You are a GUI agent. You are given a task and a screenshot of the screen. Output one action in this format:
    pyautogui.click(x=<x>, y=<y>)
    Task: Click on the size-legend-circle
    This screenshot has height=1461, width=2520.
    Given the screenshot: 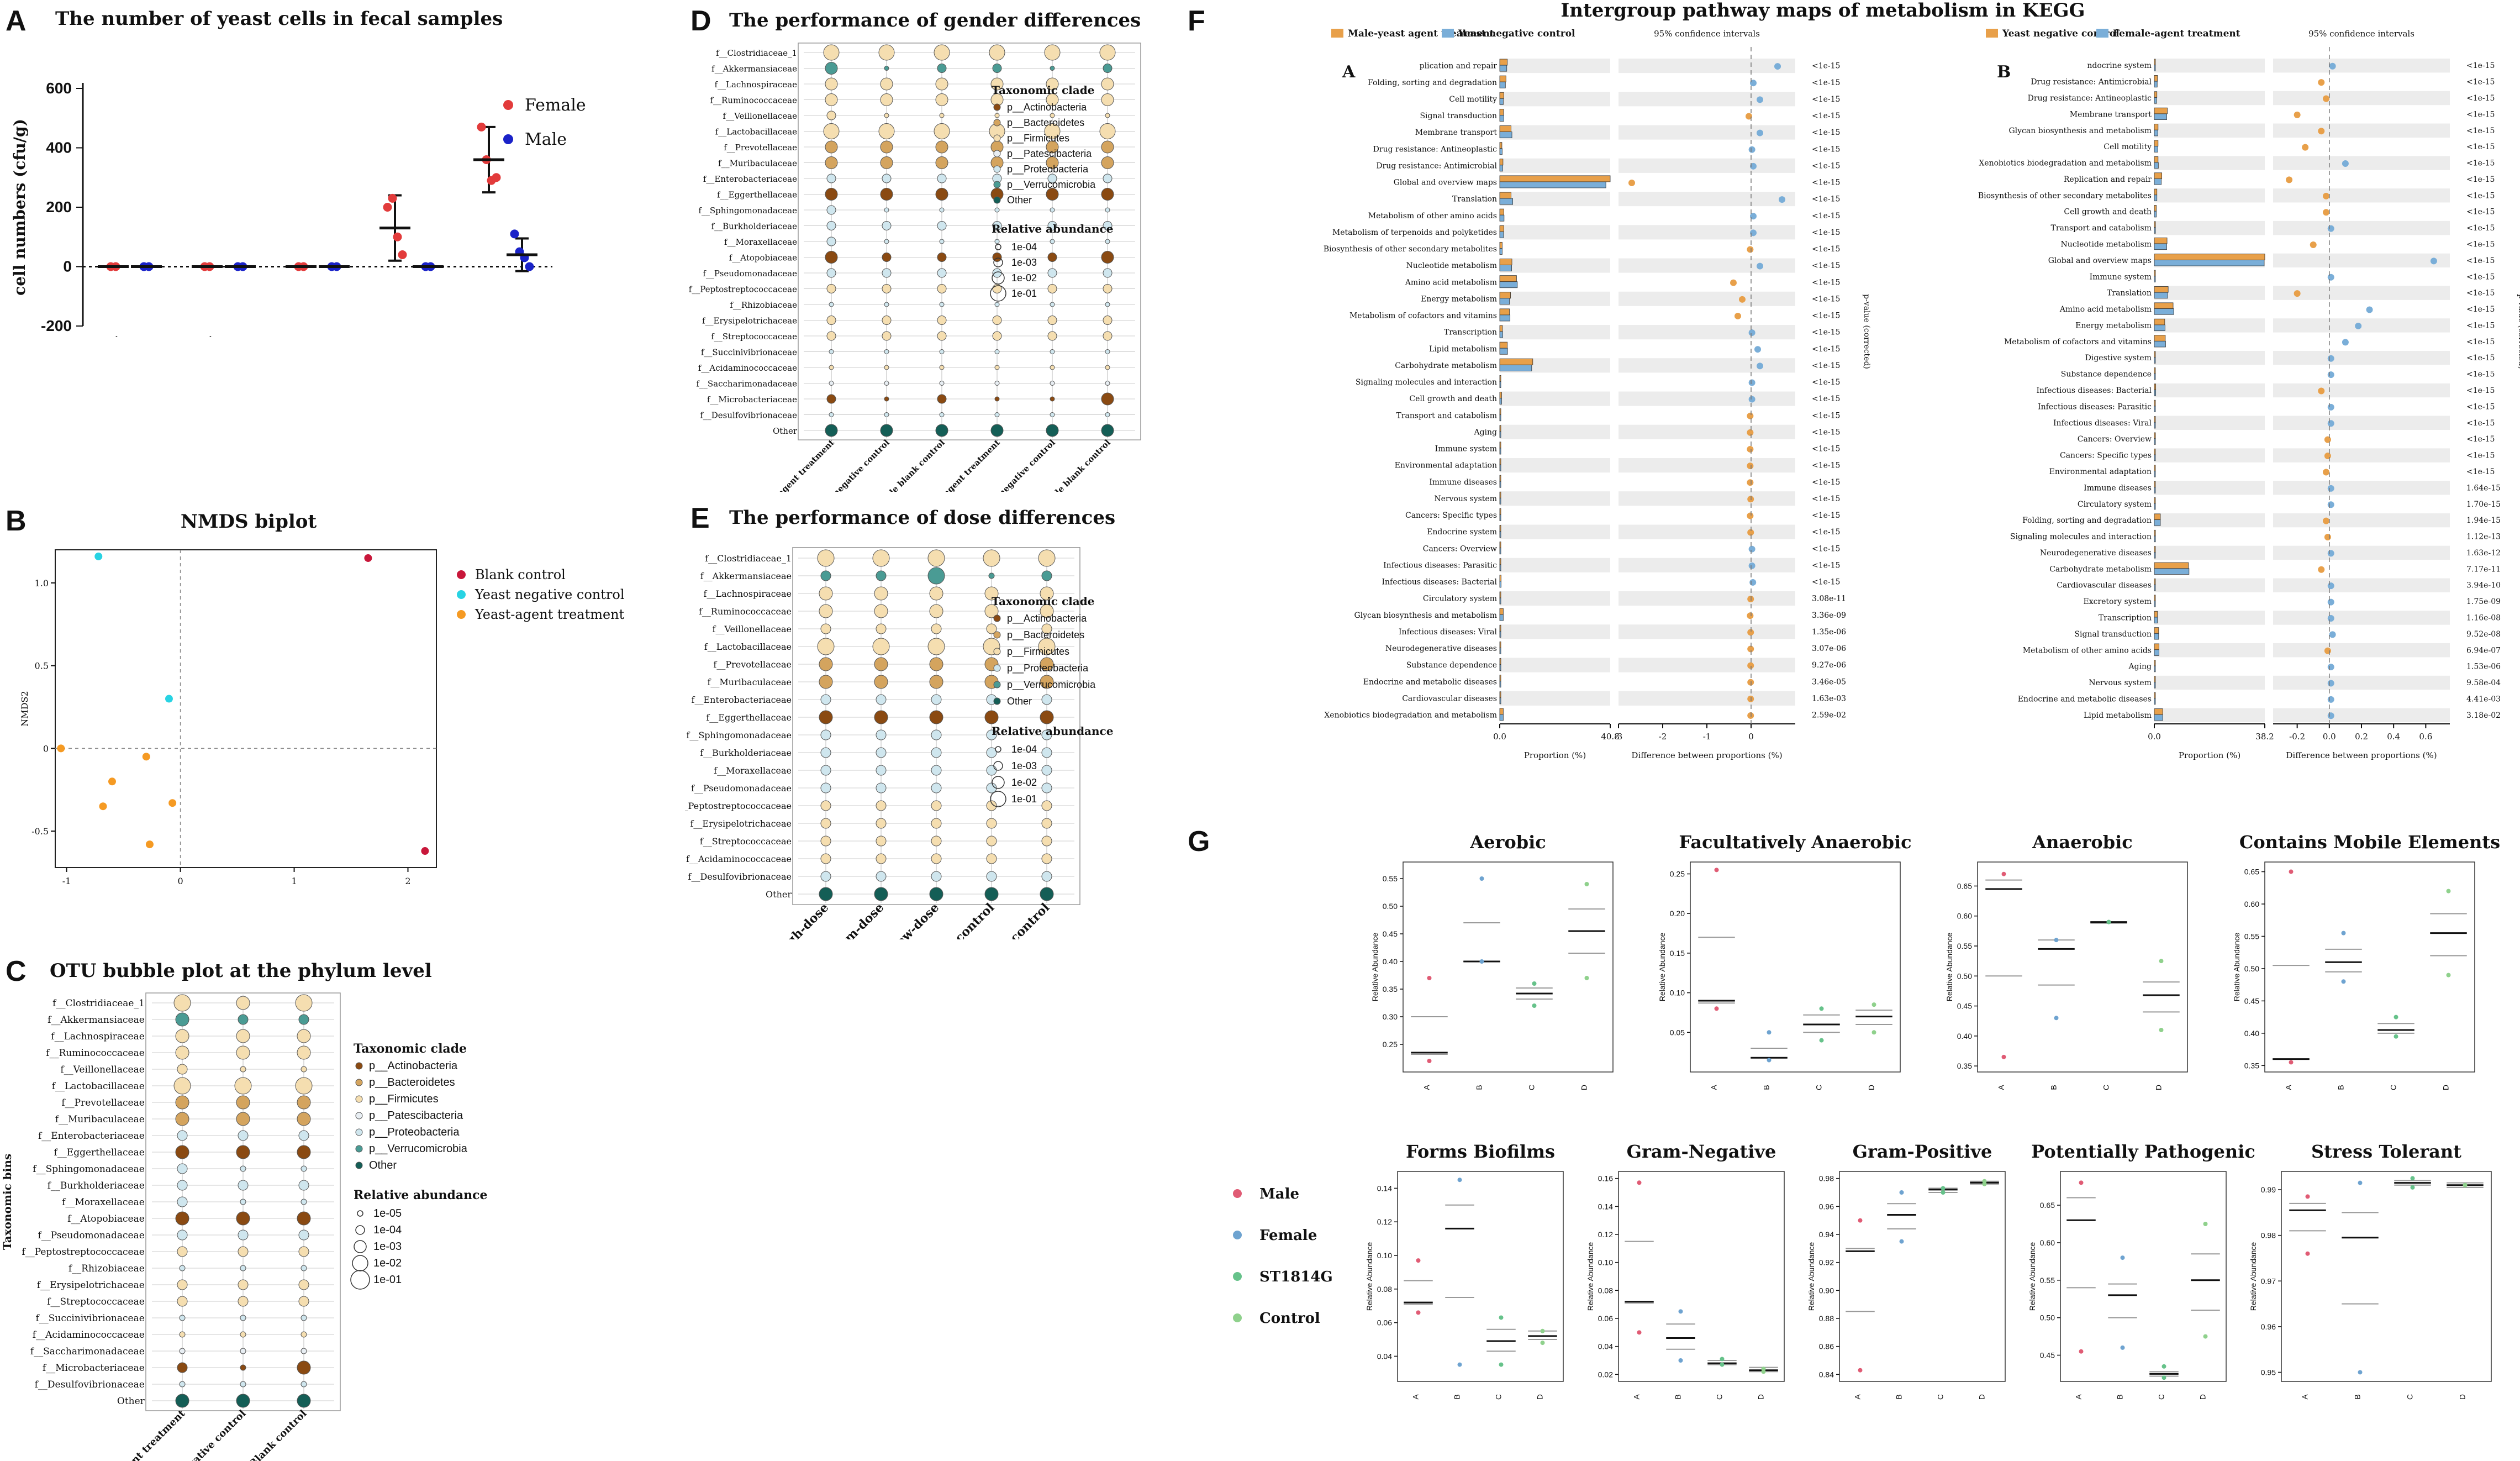 What is the action you would take?
    pyautogui.click(x=998, y=799)
    